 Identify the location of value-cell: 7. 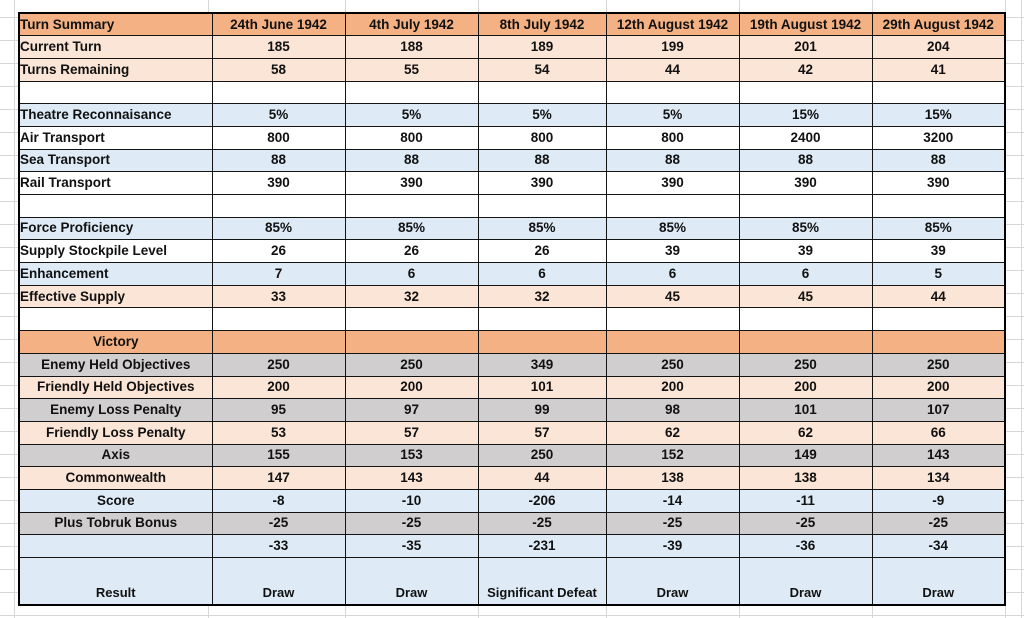
(278, 274).